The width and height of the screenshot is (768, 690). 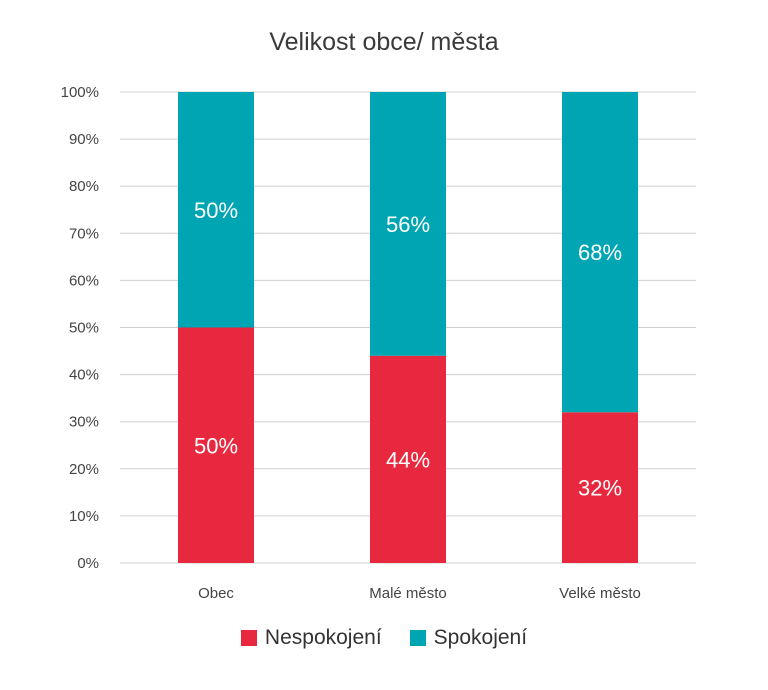 What do you see at coordinates (408, 593) in the screenshot?
I see `x-tick-label: Malé město` at bounding box center [408, 593].